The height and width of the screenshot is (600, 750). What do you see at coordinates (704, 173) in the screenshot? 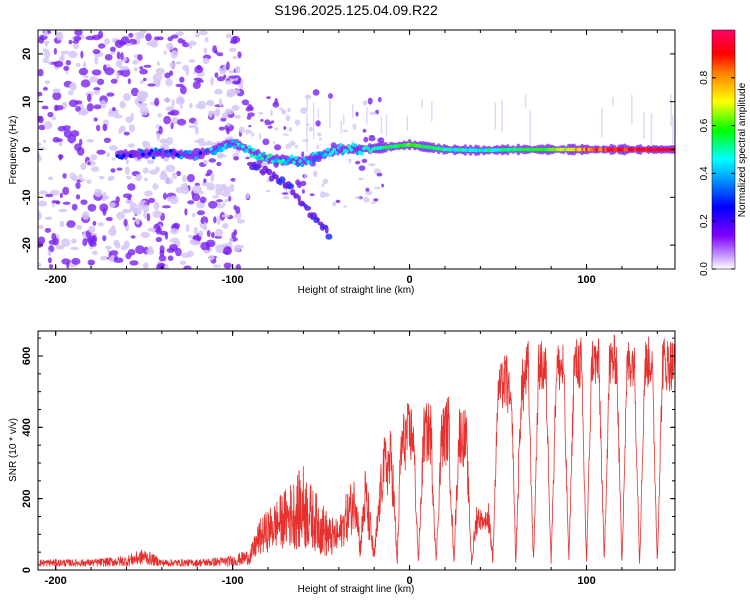
I see `colorbar-tick-label: 0.4` at bounding box center [704, 173].